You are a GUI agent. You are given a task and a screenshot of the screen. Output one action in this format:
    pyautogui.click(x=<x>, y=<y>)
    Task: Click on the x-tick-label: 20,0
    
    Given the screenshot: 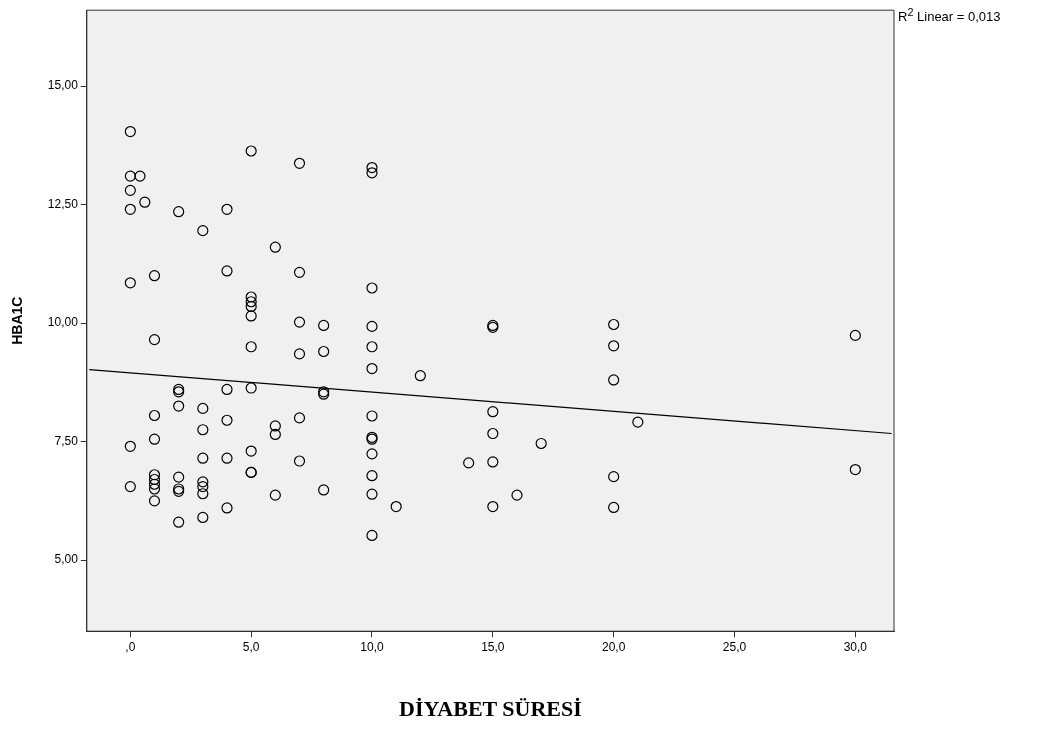 What is the action you would take?
    pyautogui.click(x=613, y=646)
    